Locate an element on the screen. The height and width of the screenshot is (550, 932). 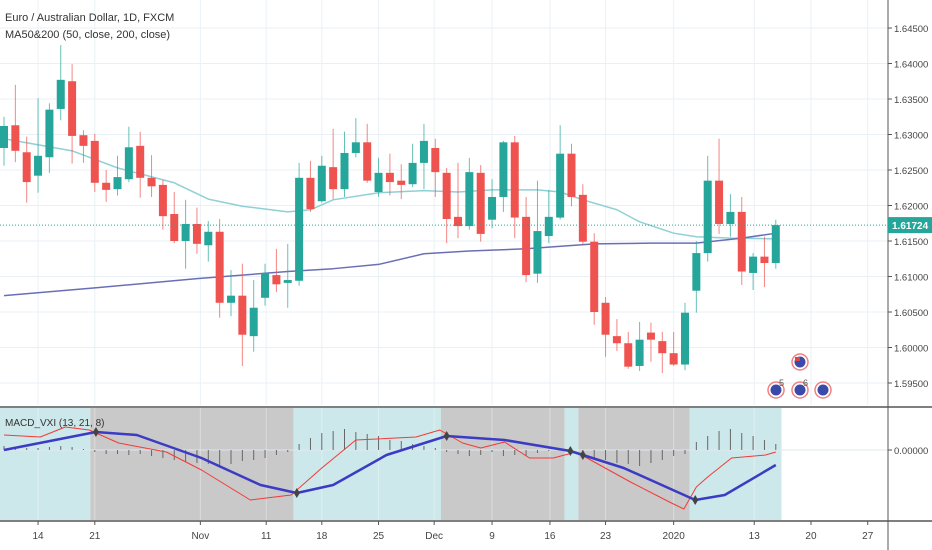
y-tick-label: 1.60500 is located at coordinates (911, 313).